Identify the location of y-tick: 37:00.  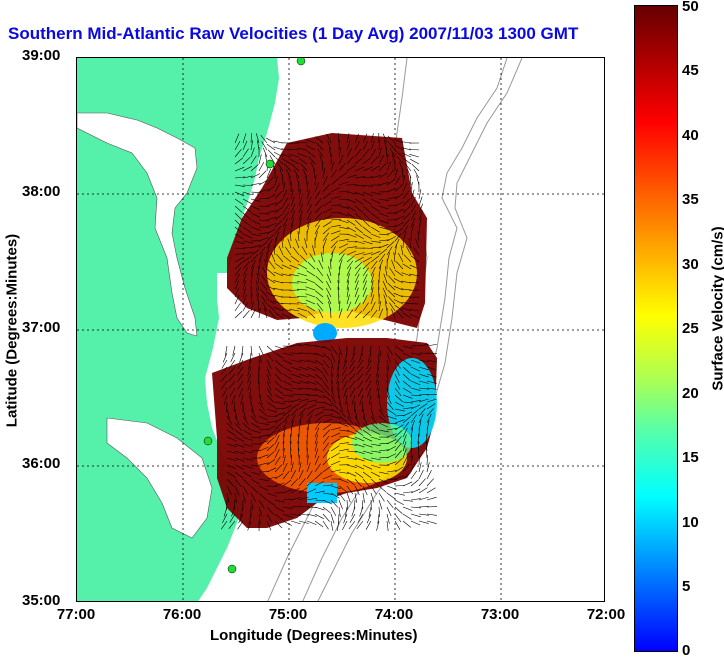
(41, 327).